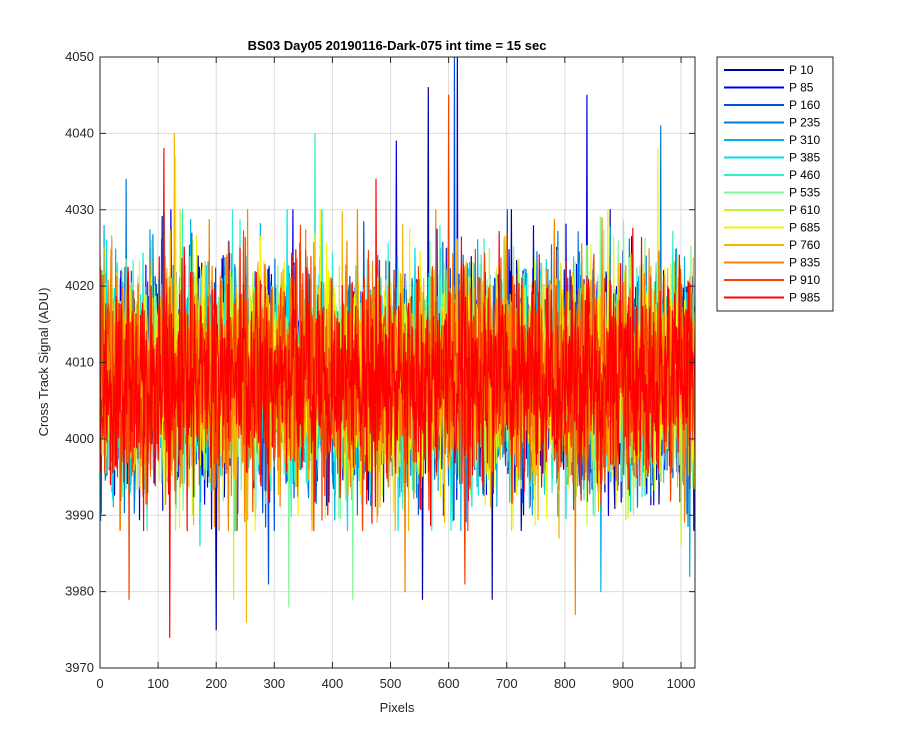 This screenshot has width=900, height=750. I want to click on legend-label: P 85, so click(801, 88).